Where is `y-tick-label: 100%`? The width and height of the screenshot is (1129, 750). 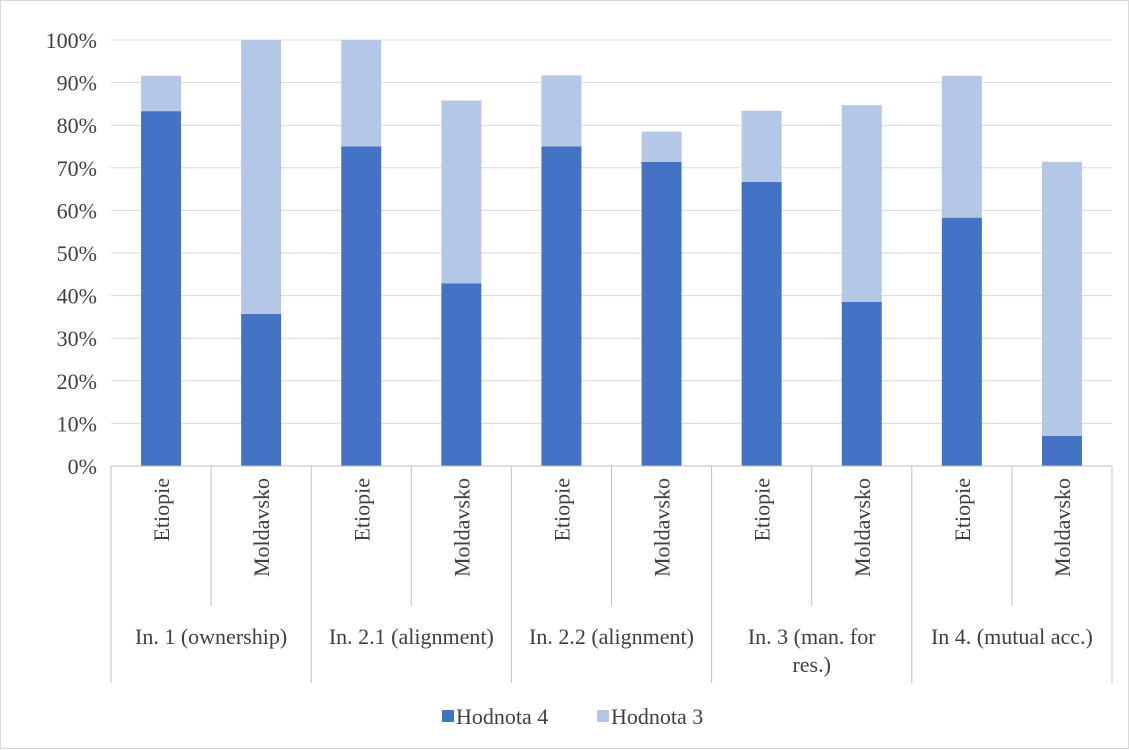 y-tick-label: 100% is located at coordinates (71, 40).